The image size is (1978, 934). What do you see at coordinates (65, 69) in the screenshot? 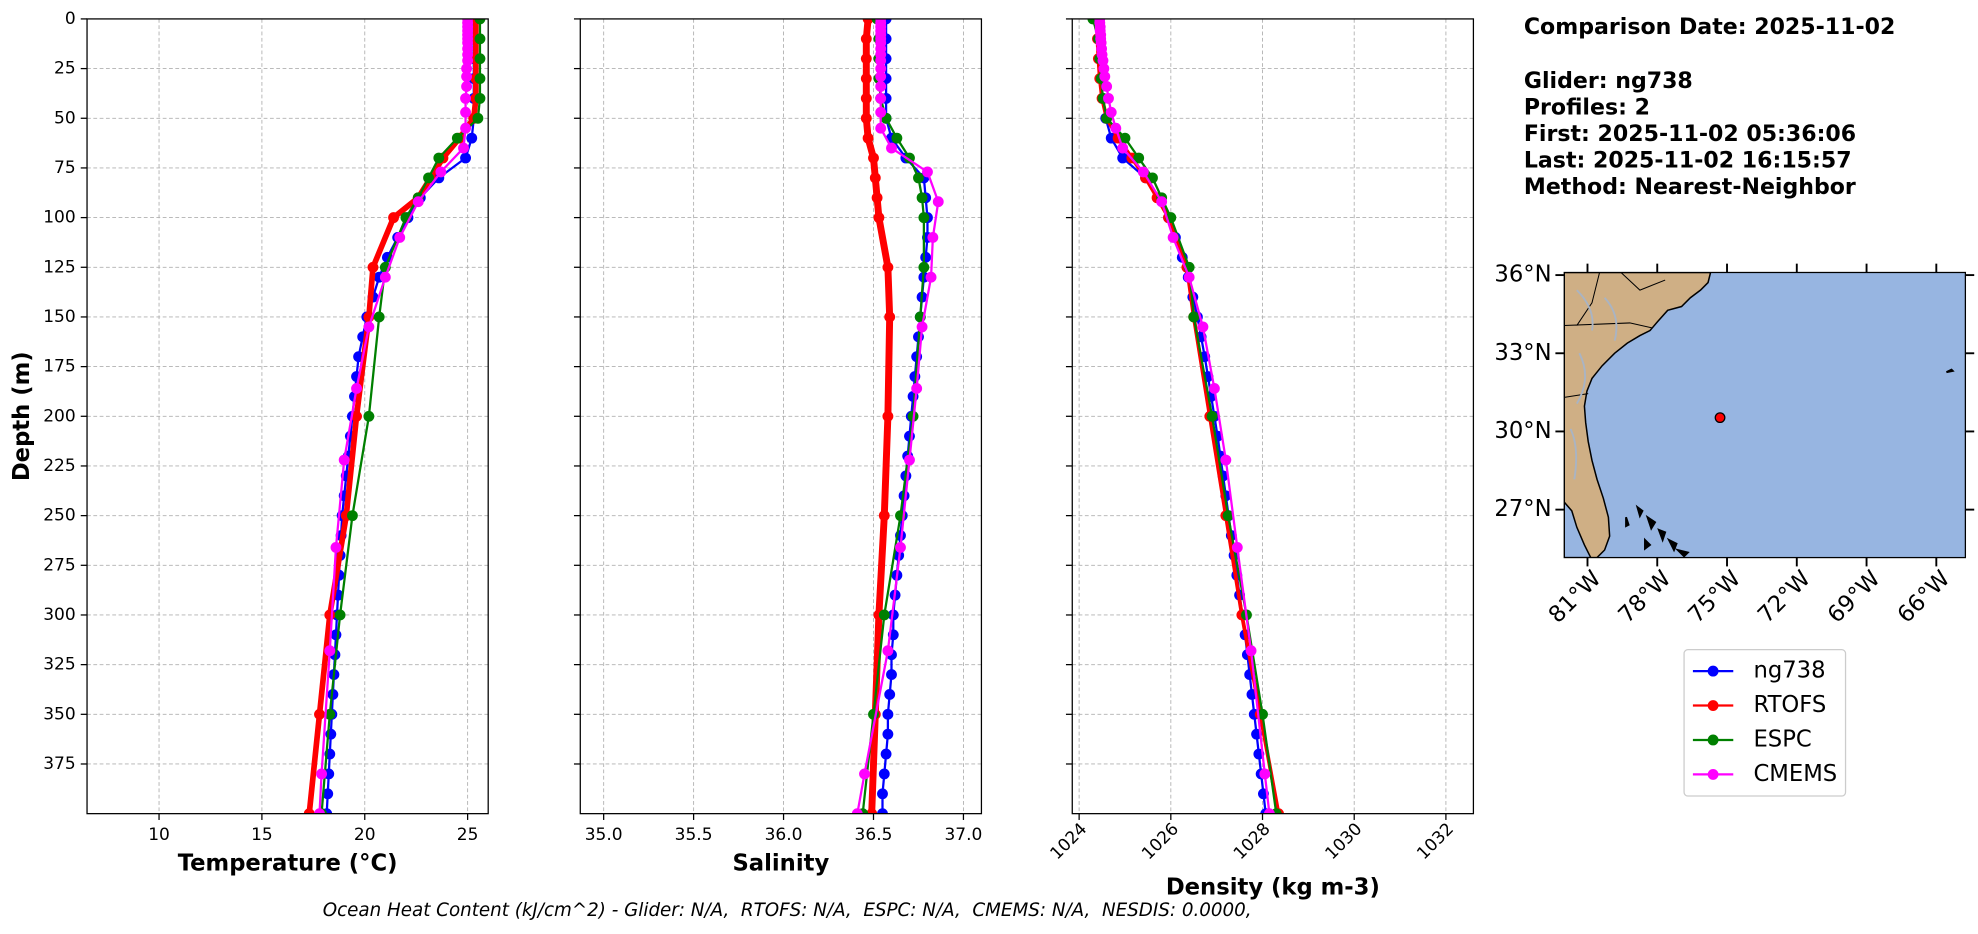
I see `y-tick-label: 25` at bounding box center [65, 69].